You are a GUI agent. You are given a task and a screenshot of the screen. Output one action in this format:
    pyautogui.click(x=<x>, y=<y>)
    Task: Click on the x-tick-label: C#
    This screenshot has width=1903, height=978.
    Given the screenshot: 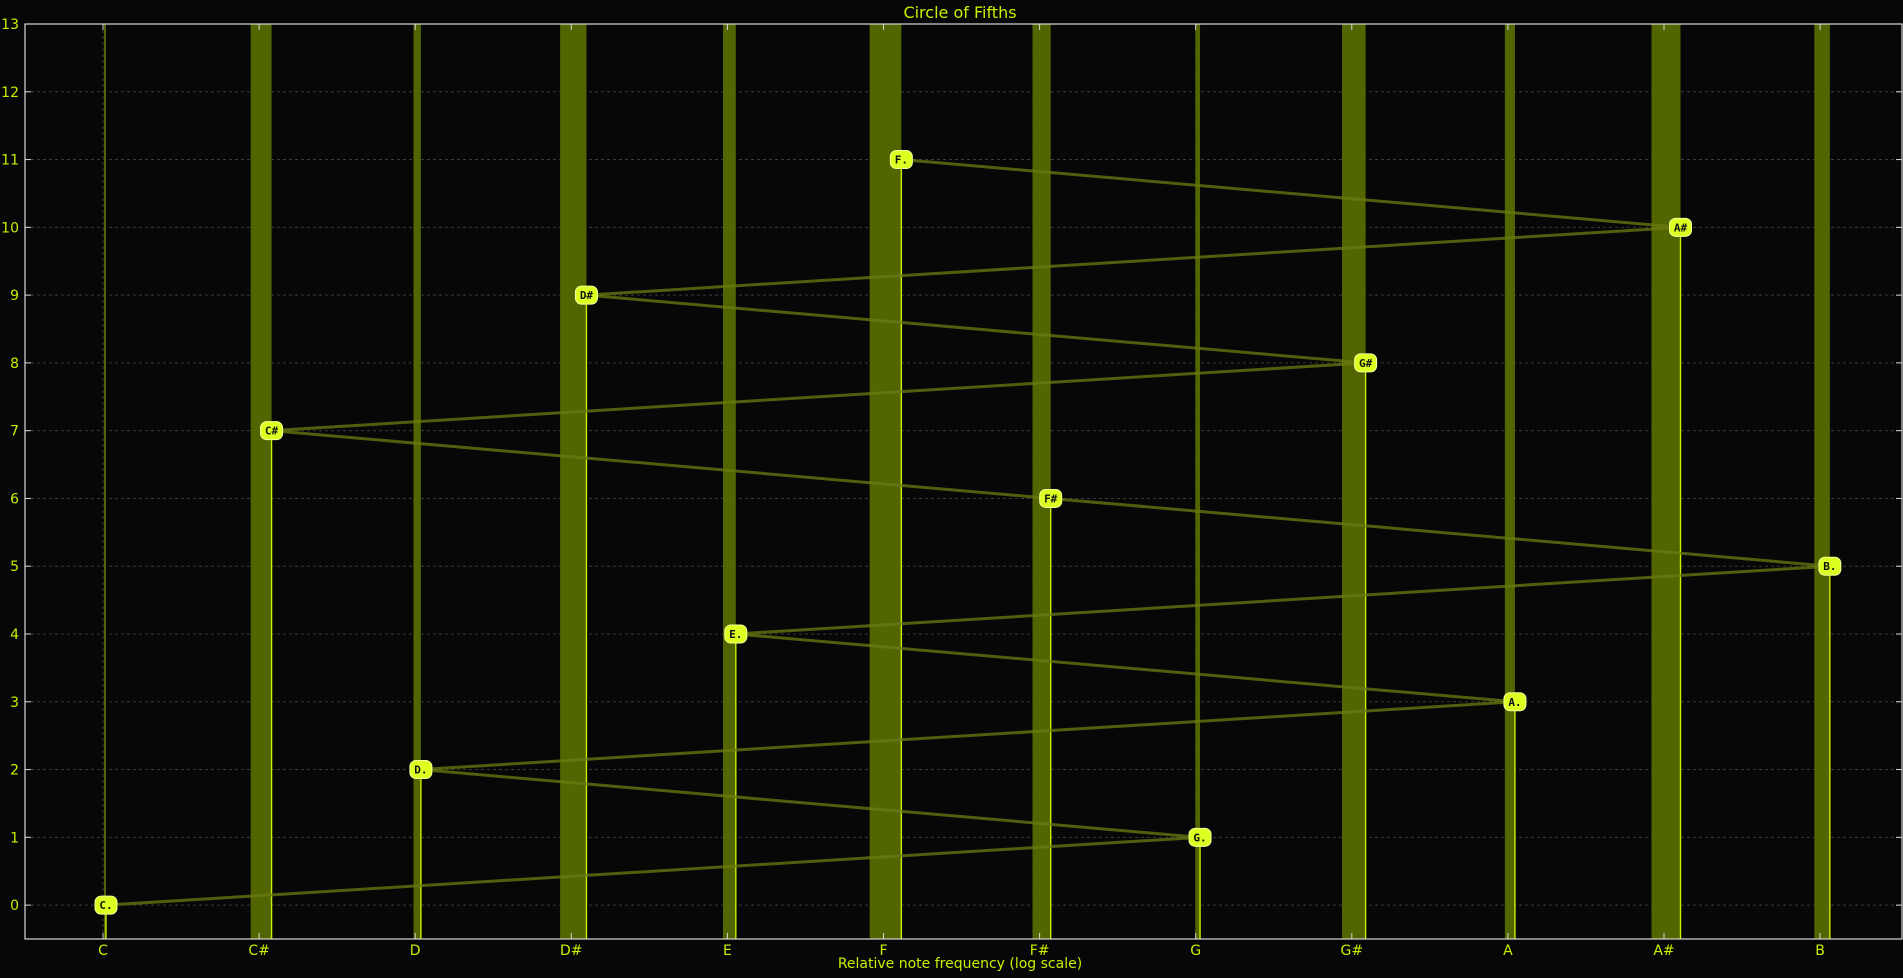 What is the action you would take?
    pyautogui.click(x=259, y=951)
    